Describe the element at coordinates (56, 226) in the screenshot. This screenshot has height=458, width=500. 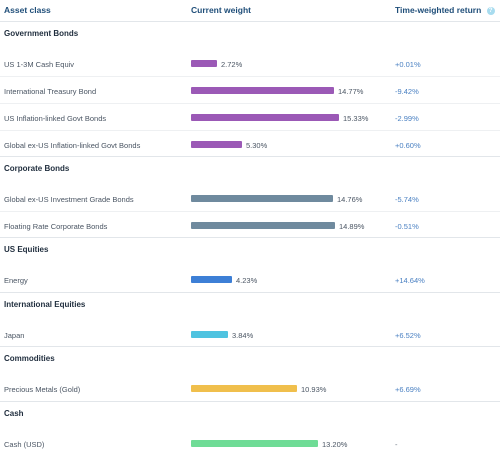
I see `asset-name: Floating Rate Corporate Bonds` at that location.